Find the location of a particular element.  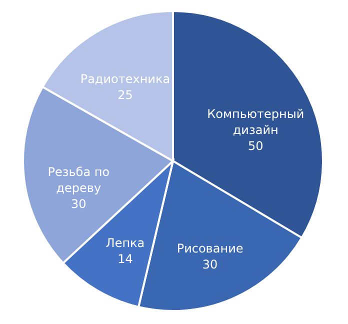

slice-label: Лепка is located at coordinates (125, 243).